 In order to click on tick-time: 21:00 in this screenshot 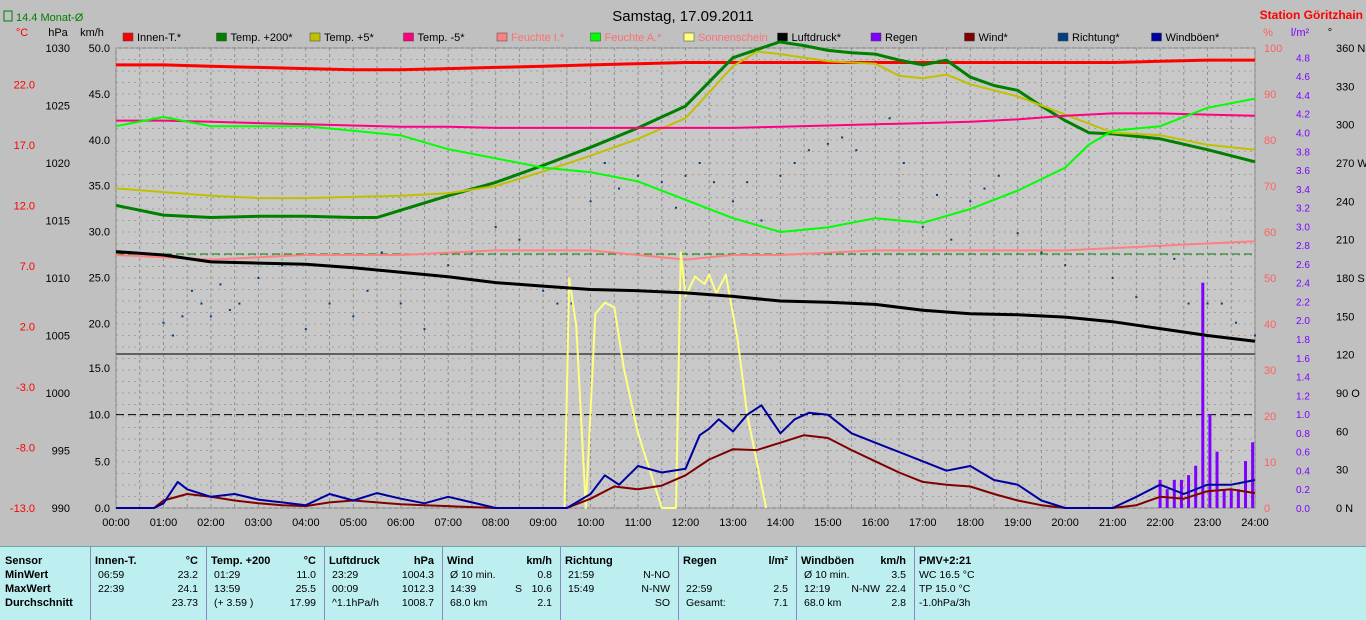, I will do `click(1113, 523)`.